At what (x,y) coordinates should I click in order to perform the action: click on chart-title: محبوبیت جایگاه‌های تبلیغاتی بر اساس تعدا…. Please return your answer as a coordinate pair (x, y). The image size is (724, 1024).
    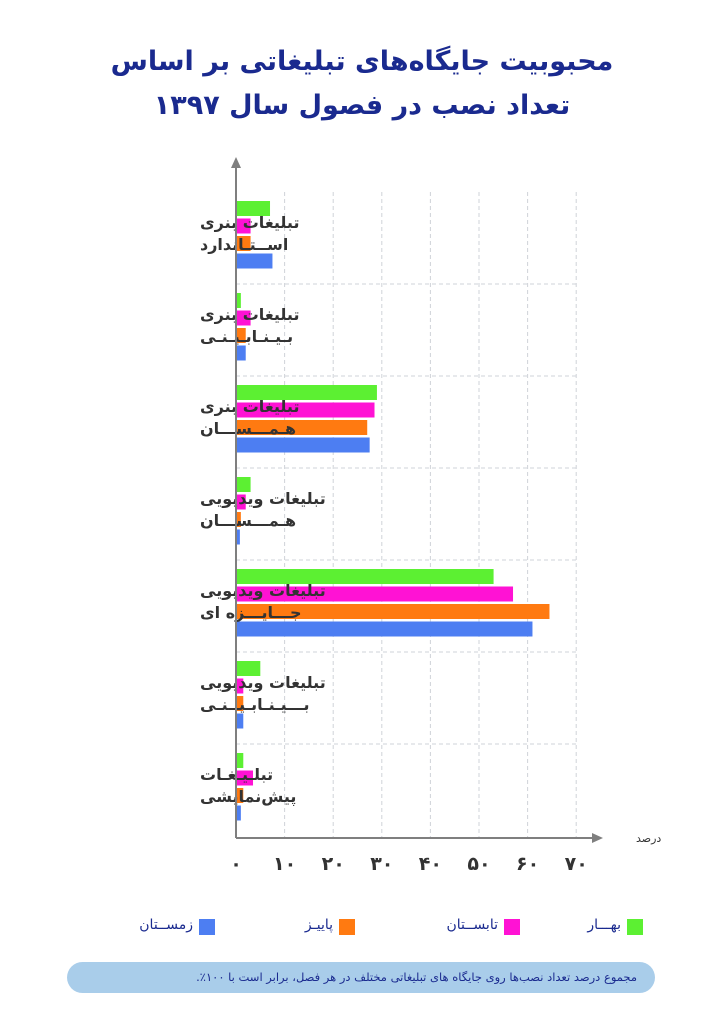
    Looking at the image, I should click on (362, 84).